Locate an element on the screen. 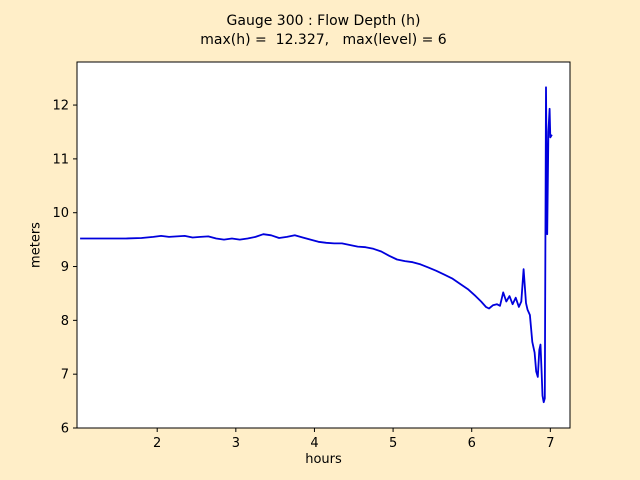 This screenshot has width=640, height=480. x-tick-label: 5 is located at coordinates (393, 443).